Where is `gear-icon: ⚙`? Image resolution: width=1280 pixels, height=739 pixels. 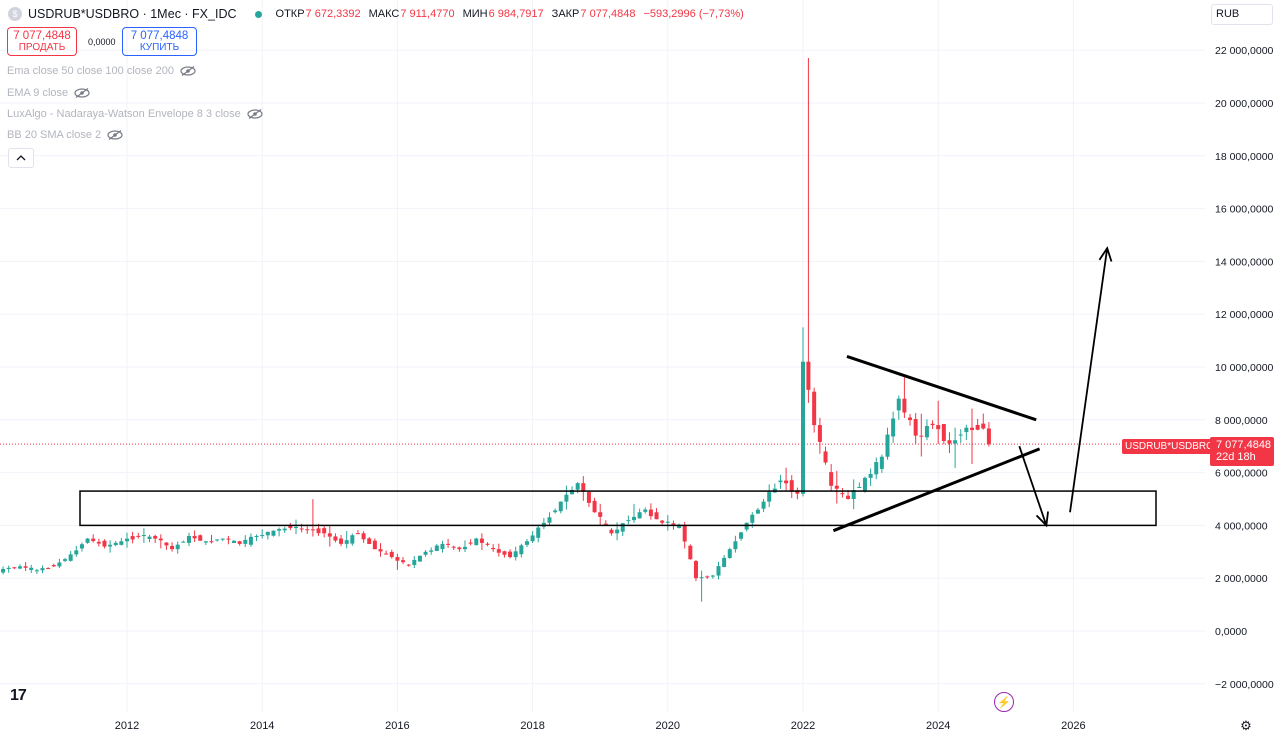 gear-icon: ⚙ is located at coordinates (1246, 725).